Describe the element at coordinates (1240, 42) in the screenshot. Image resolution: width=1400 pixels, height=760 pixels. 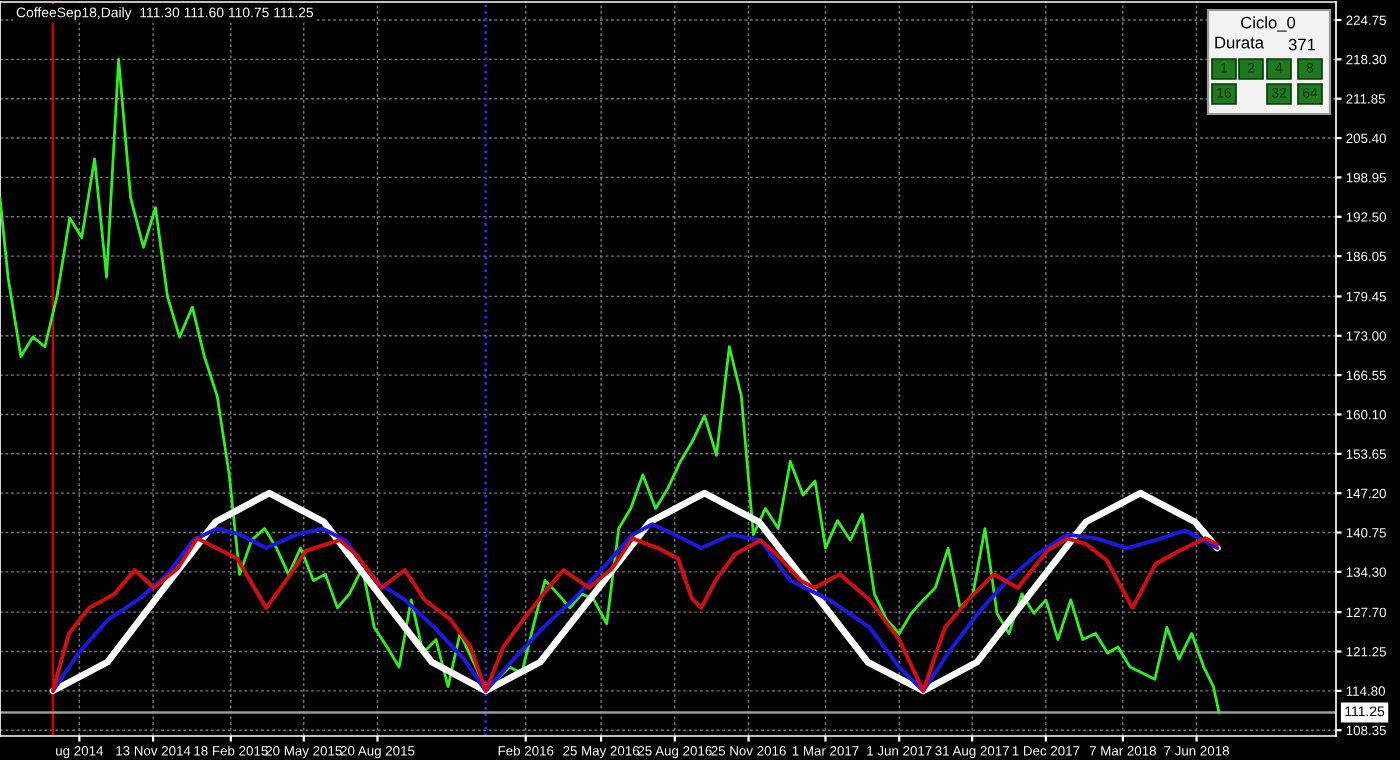
I see `annotation: Durata` at that location.